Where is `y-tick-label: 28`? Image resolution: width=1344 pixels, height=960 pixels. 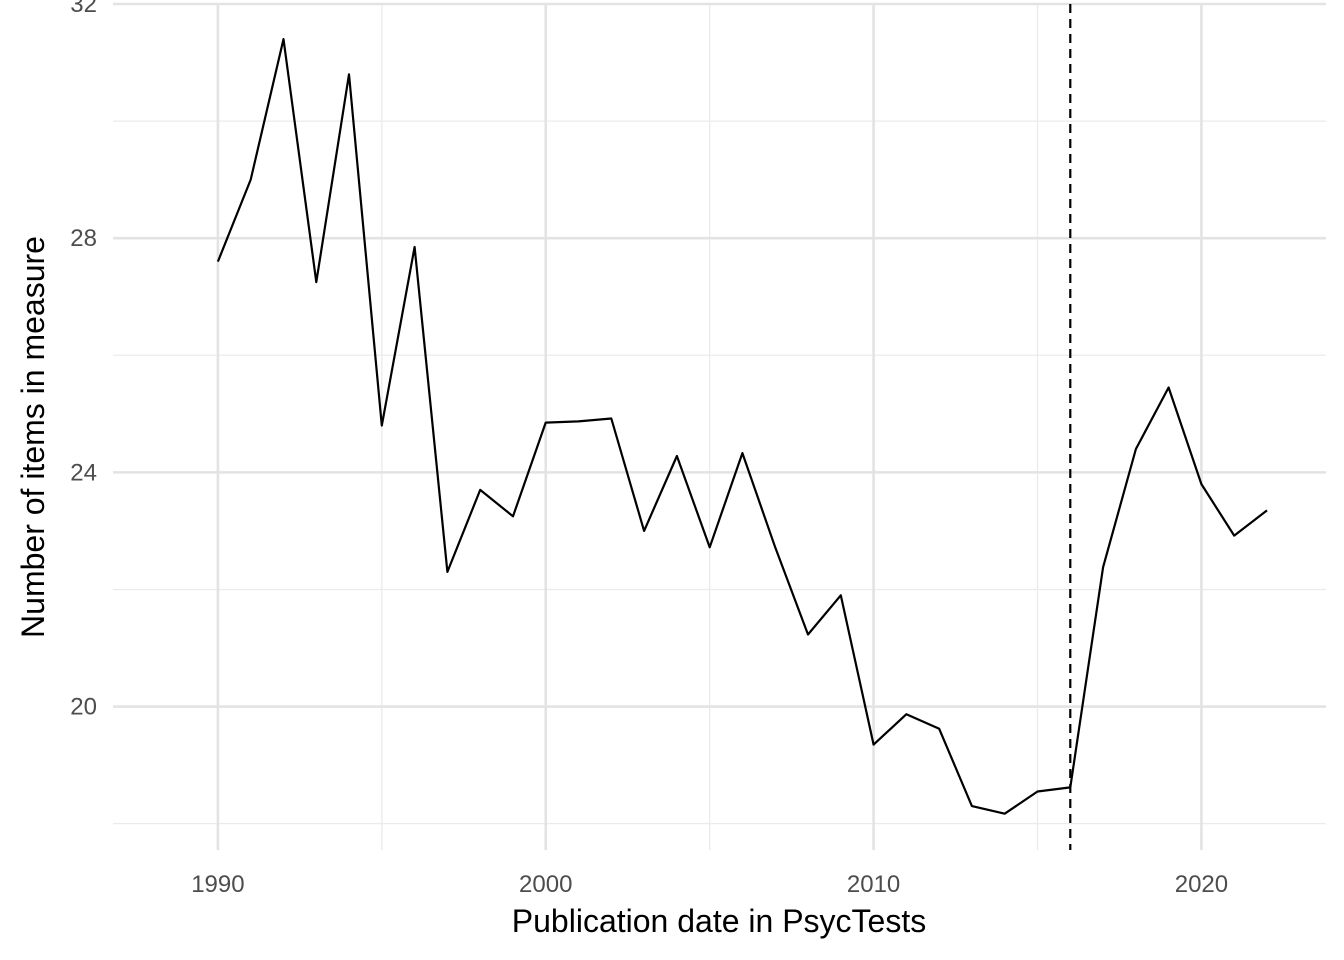
y-tick-label: 28 is located at coordinates (83, 238).